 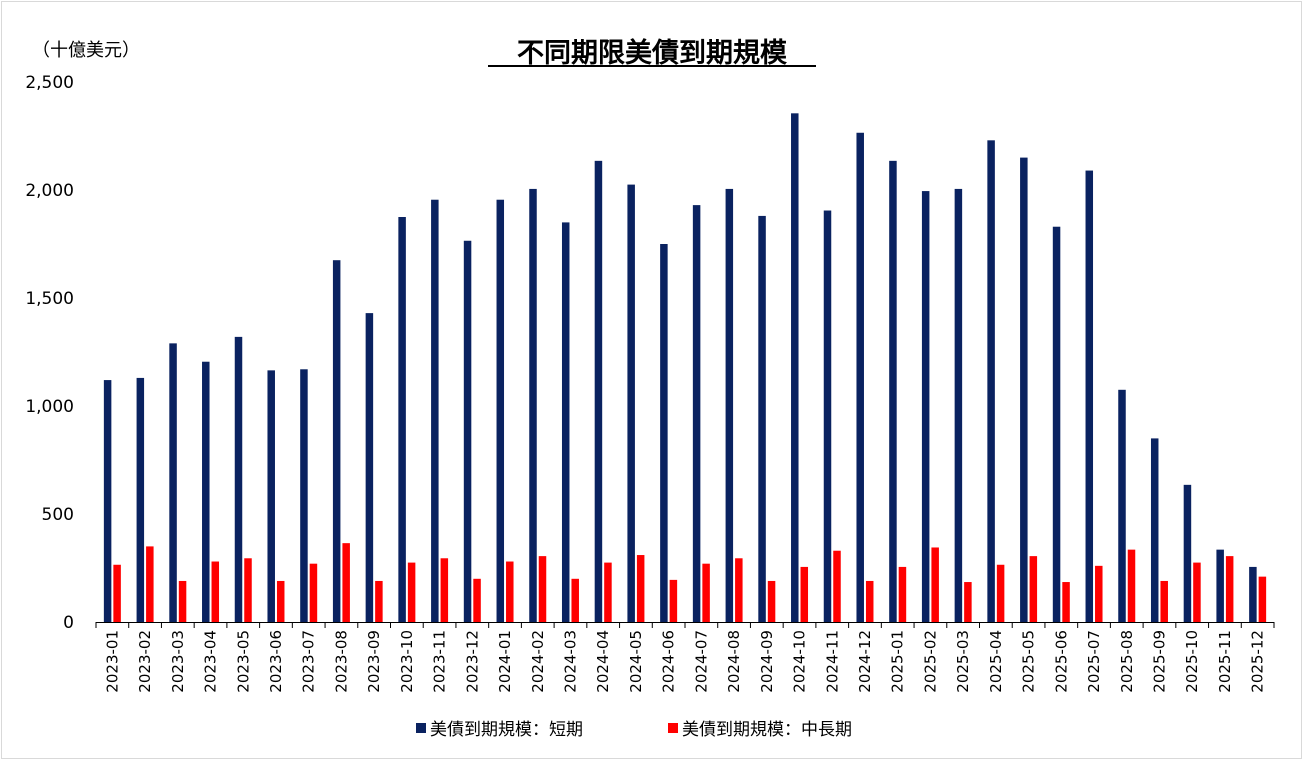 What do you see at coordinates (243, 661) in the screenshot?
I see `x-tick-label: 2023-05` at bounding box center [243, 661].